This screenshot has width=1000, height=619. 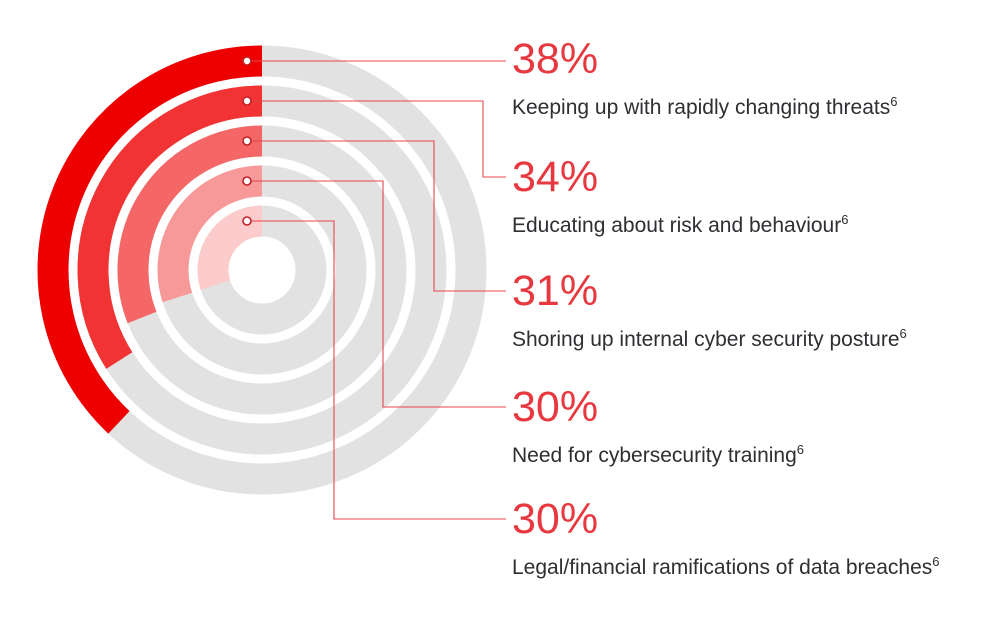 What do you see at coordinates (701, 107) in the screenshot?
I see `legend-label-text: Keeping up with rapidly changing threats` at bounding box center [701, 107].